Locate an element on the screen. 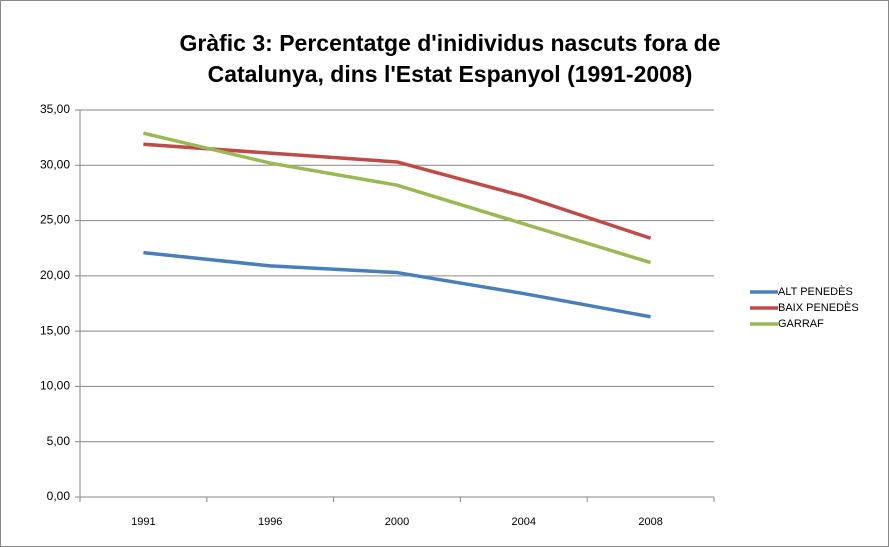 Image resolution: width=889 pixels, height=547 pixels. y-tick-label: 10,00 is located at coordinates (55, 386).